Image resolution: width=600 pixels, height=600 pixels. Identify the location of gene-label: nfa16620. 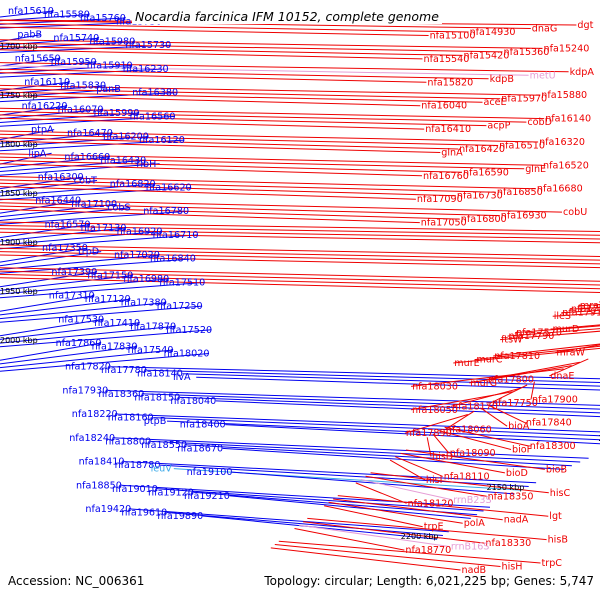
(169, 188).